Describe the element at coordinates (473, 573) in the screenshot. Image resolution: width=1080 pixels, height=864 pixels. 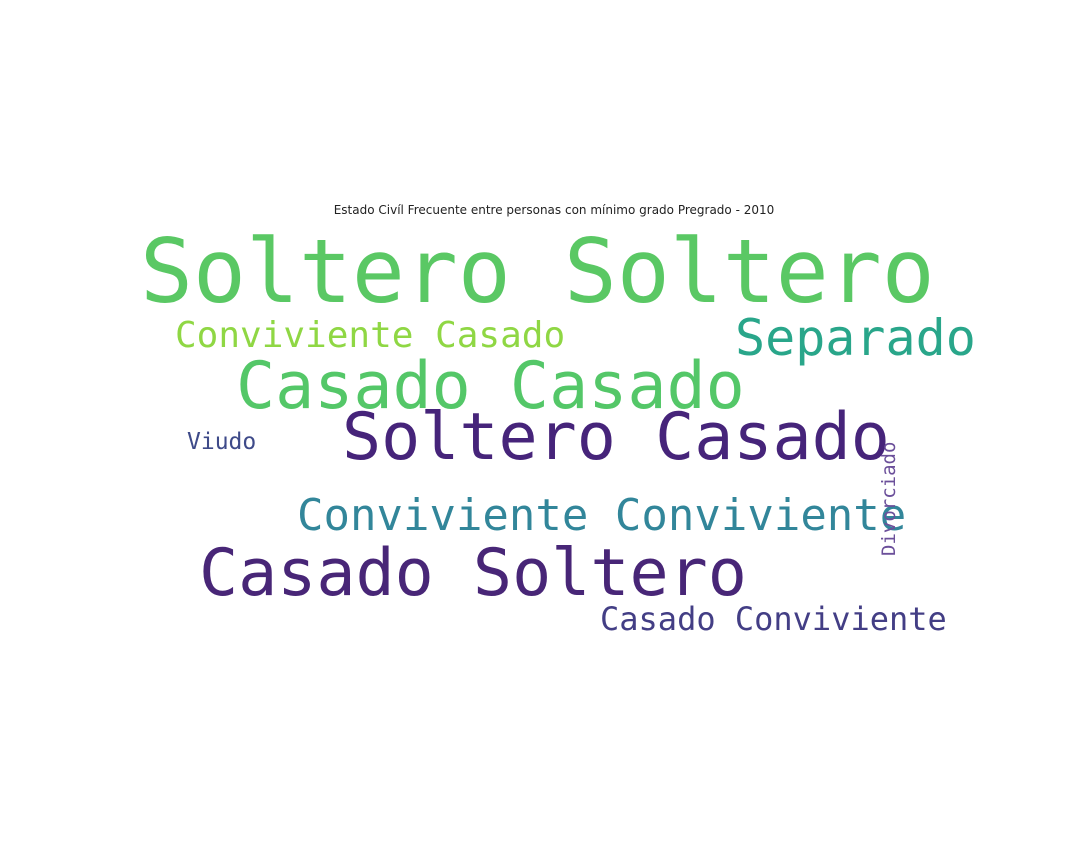
I see `word-casado-soltero: Casado Soltero` at that location.